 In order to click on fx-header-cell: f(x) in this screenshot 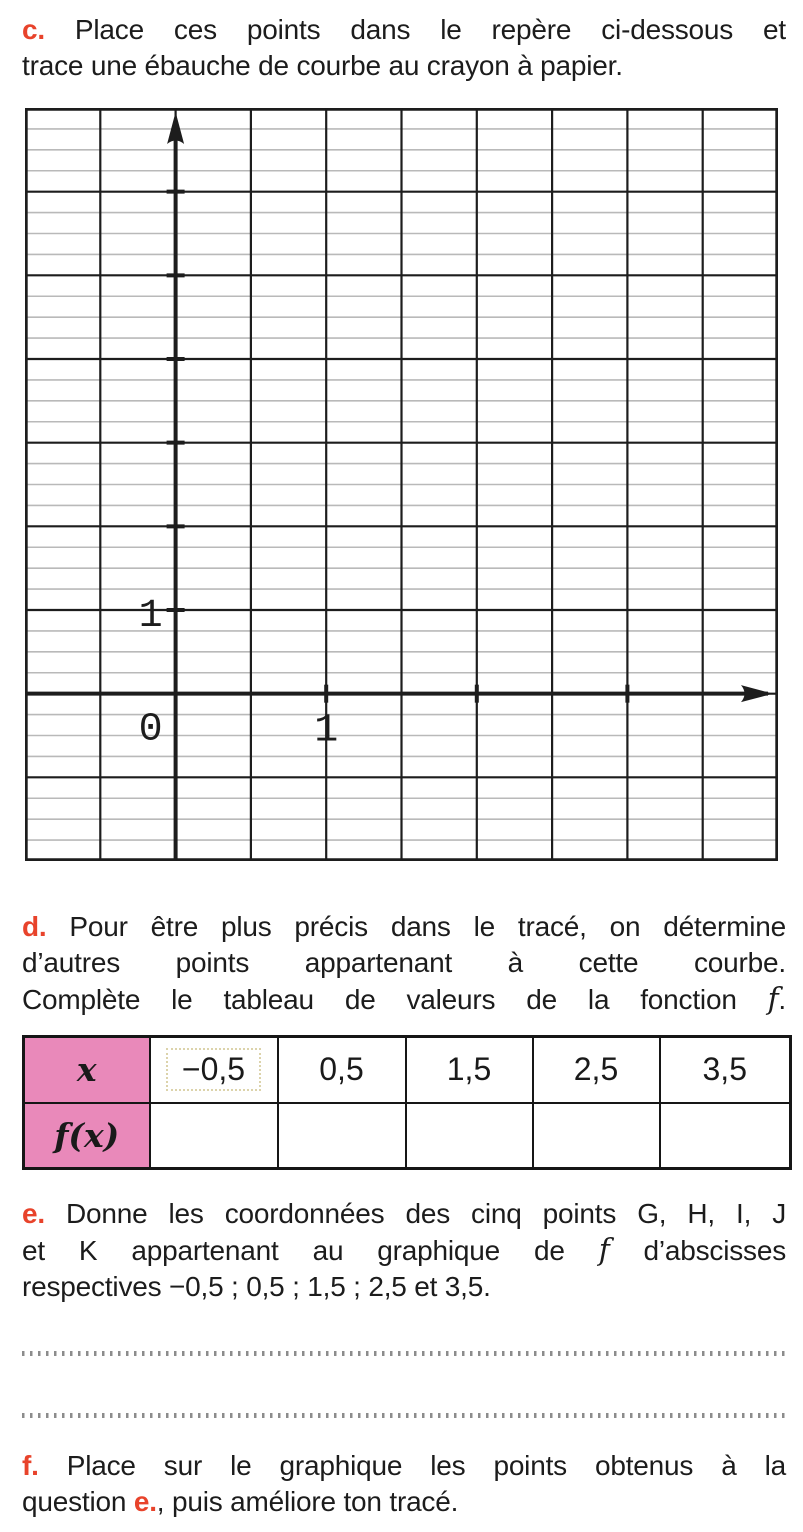, I will do `click(86, 1135)`.